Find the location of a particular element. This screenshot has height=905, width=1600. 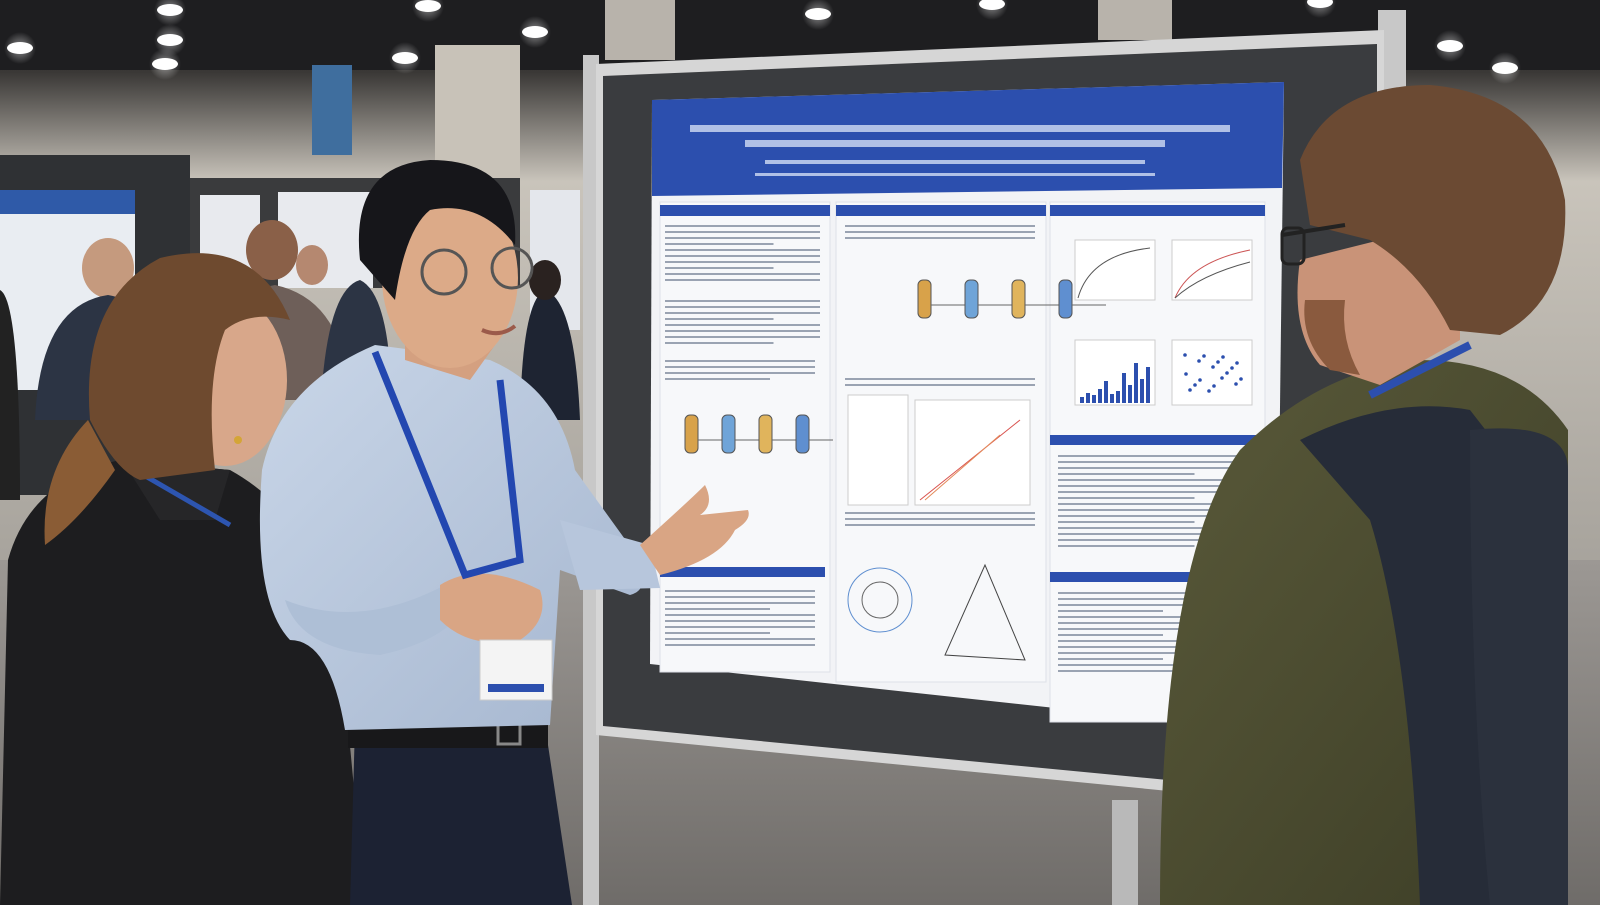

background-poster-header is located at coordinates (67, 202).